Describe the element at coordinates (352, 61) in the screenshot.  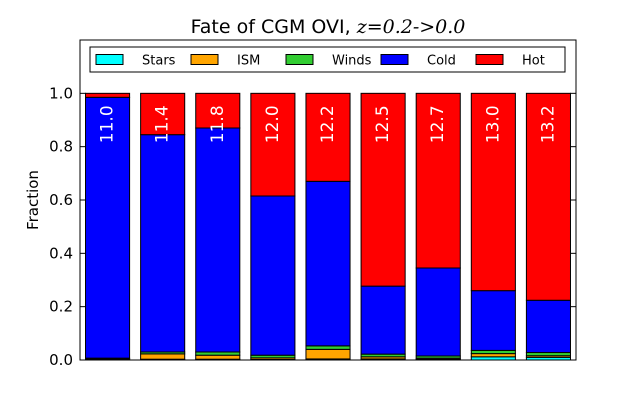
I see `legend-label-winds: Winds` at that location.